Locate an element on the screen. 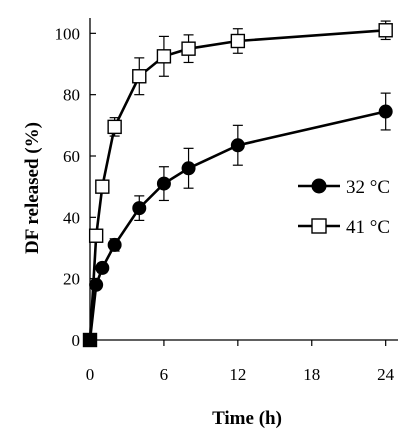  y-tick-label: 80 is located at coordinates (71, 95).